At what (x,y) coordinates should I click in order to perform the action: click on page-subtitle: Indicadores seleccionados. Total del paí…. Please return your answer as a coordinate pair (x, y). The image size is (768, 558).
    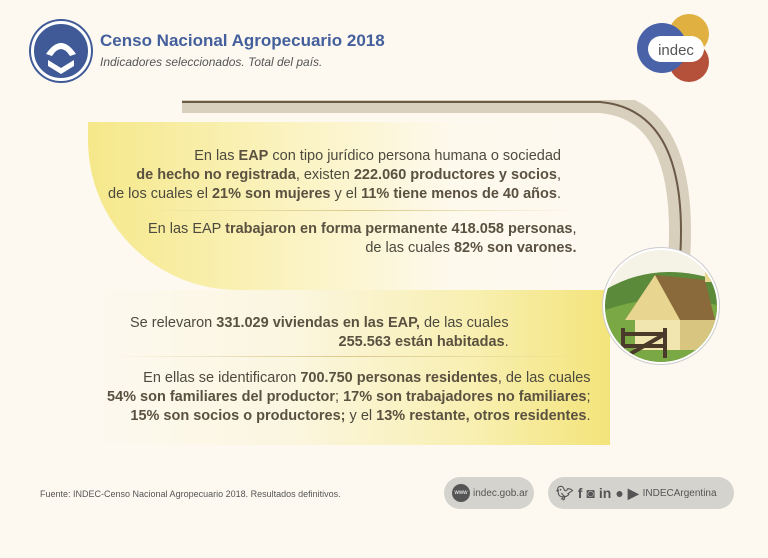
    Looking at the image, I should click on (211, 62).